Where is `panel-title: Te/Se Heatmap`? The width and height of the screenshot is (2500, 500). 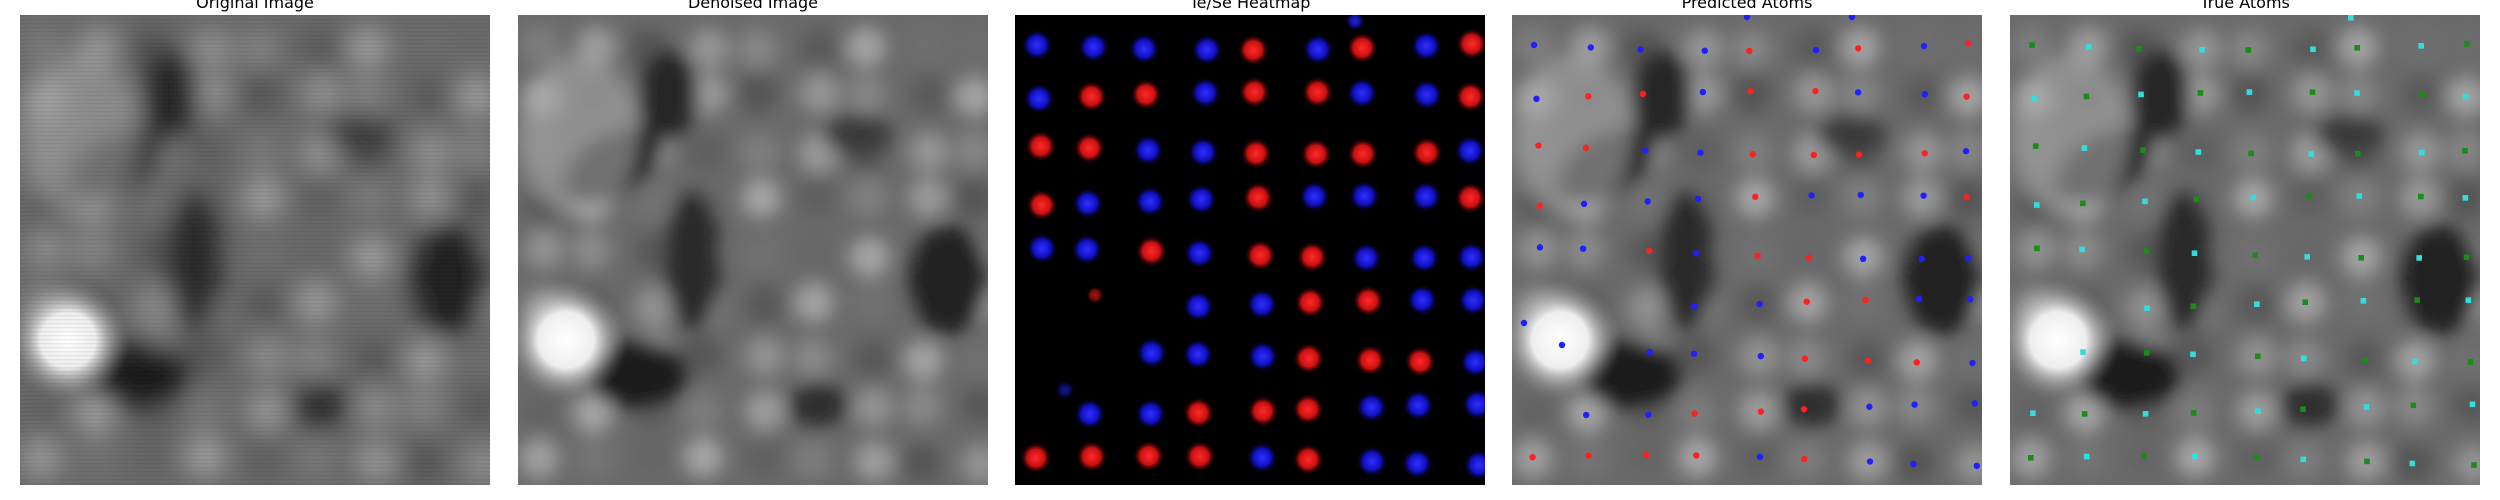
panel-title: Te/Se Heatmap is located at coordinates (1250, 6).